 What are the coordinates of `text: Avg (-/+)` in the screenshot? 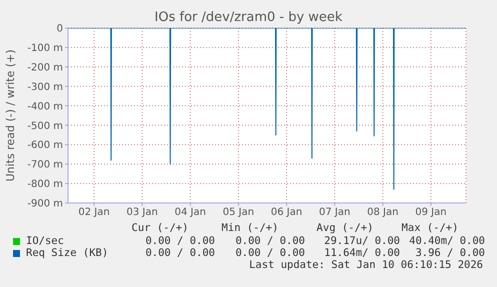 It's located at (345, 228).